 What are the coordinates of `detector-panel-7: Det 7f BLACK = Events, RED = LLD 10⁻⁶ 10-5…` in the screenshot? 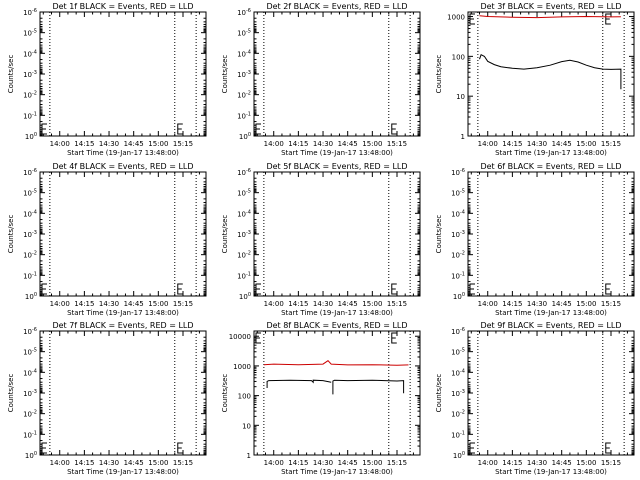 It's located at (107, 398).